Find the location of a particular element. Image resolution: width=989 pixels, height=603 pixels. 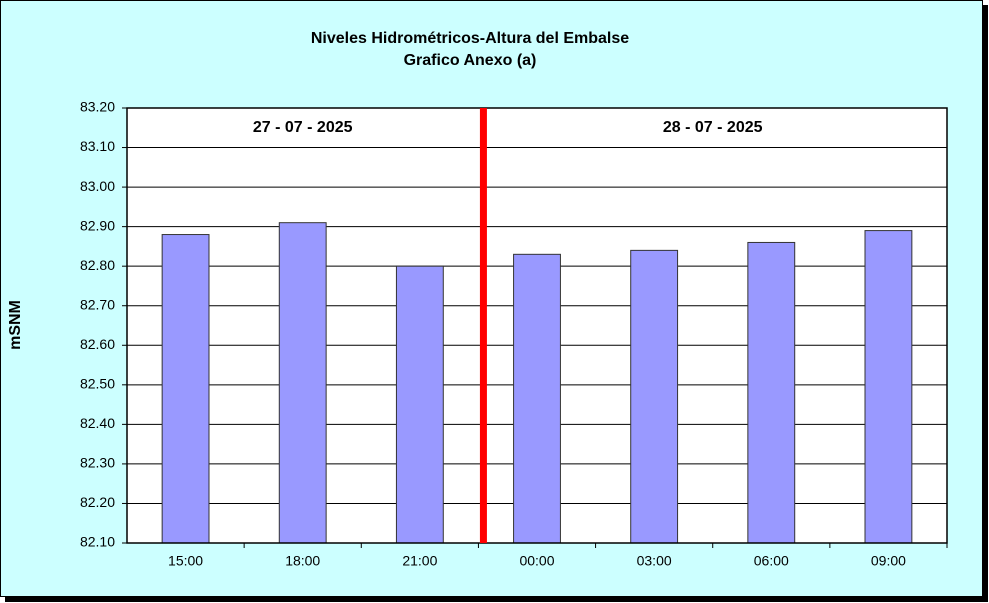

y-tick-label: 82.40 is located at coordinates (97, 423).